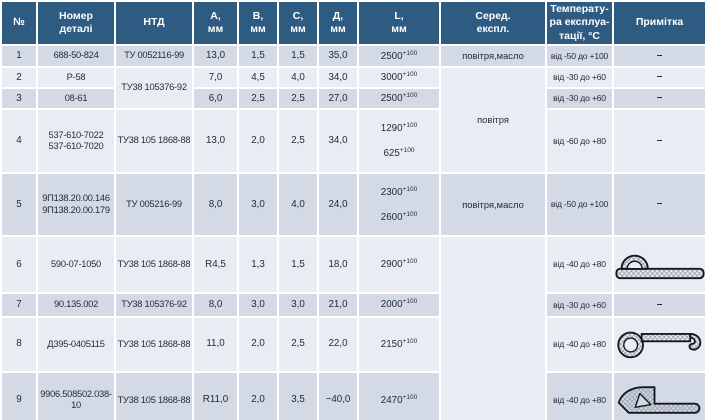 The width and height of the screenshot is (705, 420). Describe the element at coordinates (399, 344) in the screenshot. I see `length-cell: 2150+100` at that location.